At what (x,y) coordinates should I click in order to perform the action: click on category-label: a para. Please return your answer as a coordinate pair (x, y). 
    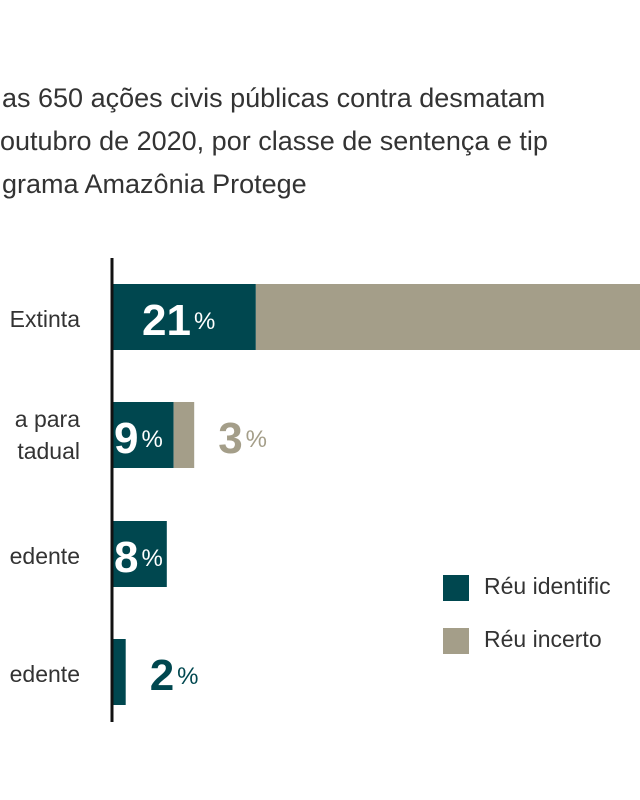
    Looking at the image, I should click on (47, 419).